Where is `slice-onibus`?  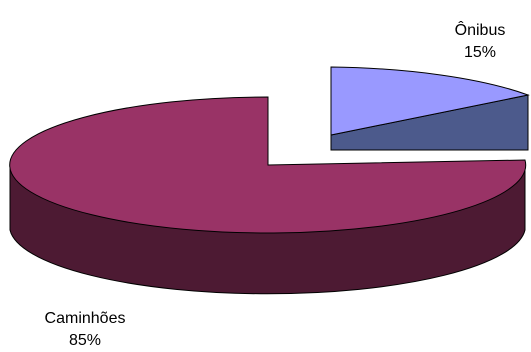
slice-onibus is located at coordinates (430, 101).